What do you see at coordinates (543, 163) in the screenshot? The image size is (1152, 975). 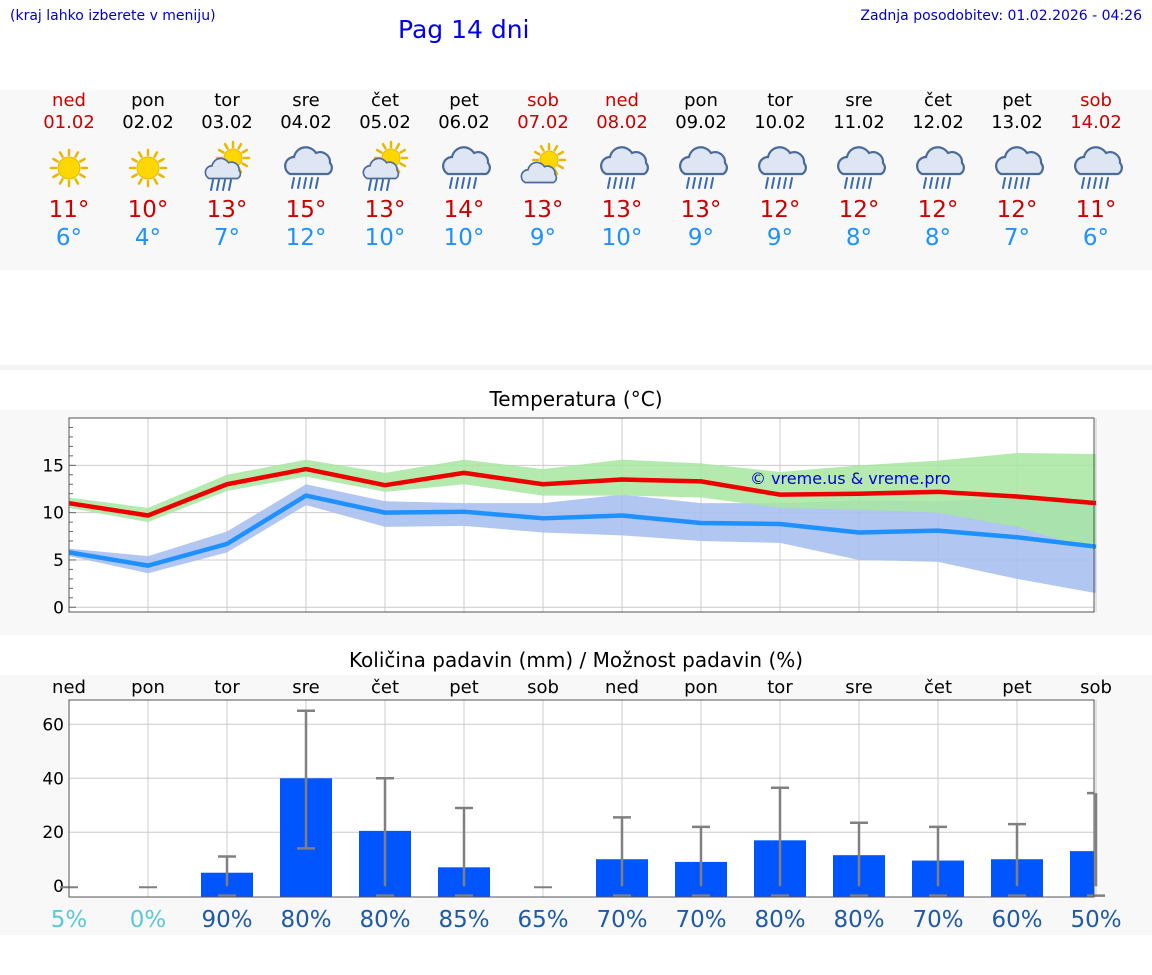 I see `sun-cloud-icon` at bounding box center [543, 163].